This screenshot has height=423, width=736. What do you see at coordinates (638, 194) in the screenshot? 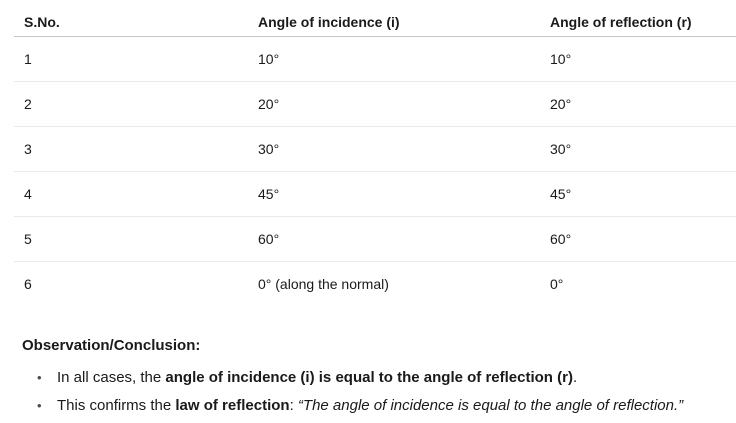
I see `cell-reflection: 45°` at bounding box center [638, 194].